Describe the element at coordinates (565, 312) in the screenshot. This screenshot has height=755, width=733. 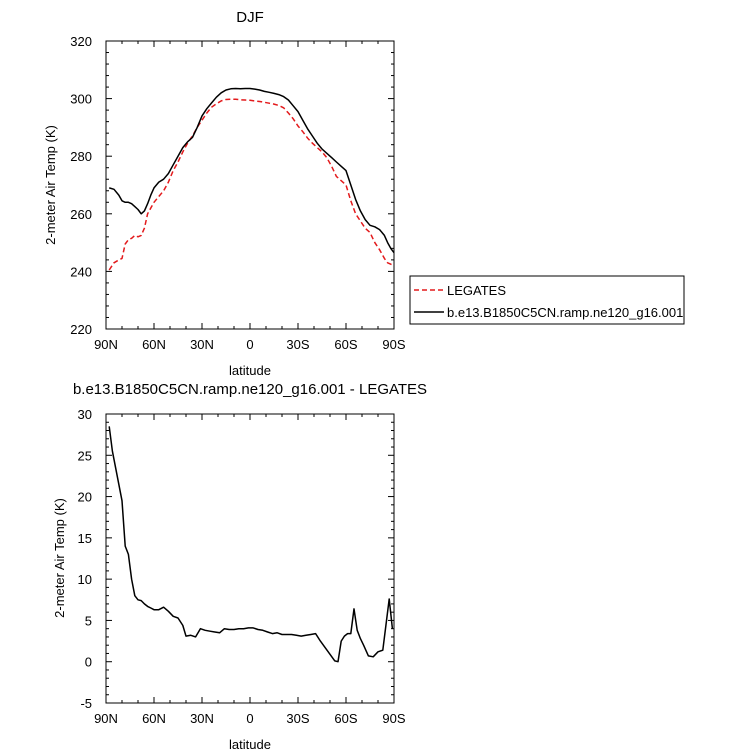
I see `legend-label-model: b.e13.B1850C5CN.ramp.ne120_g16.001` at that location.